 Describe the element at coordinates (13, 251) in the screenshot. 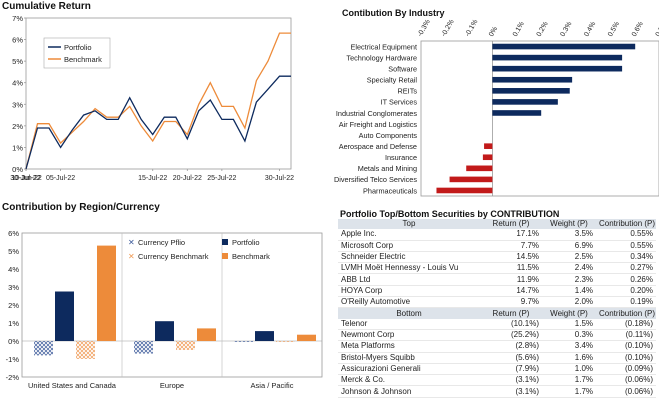

I see `y-tick-label: 5%` at that location.